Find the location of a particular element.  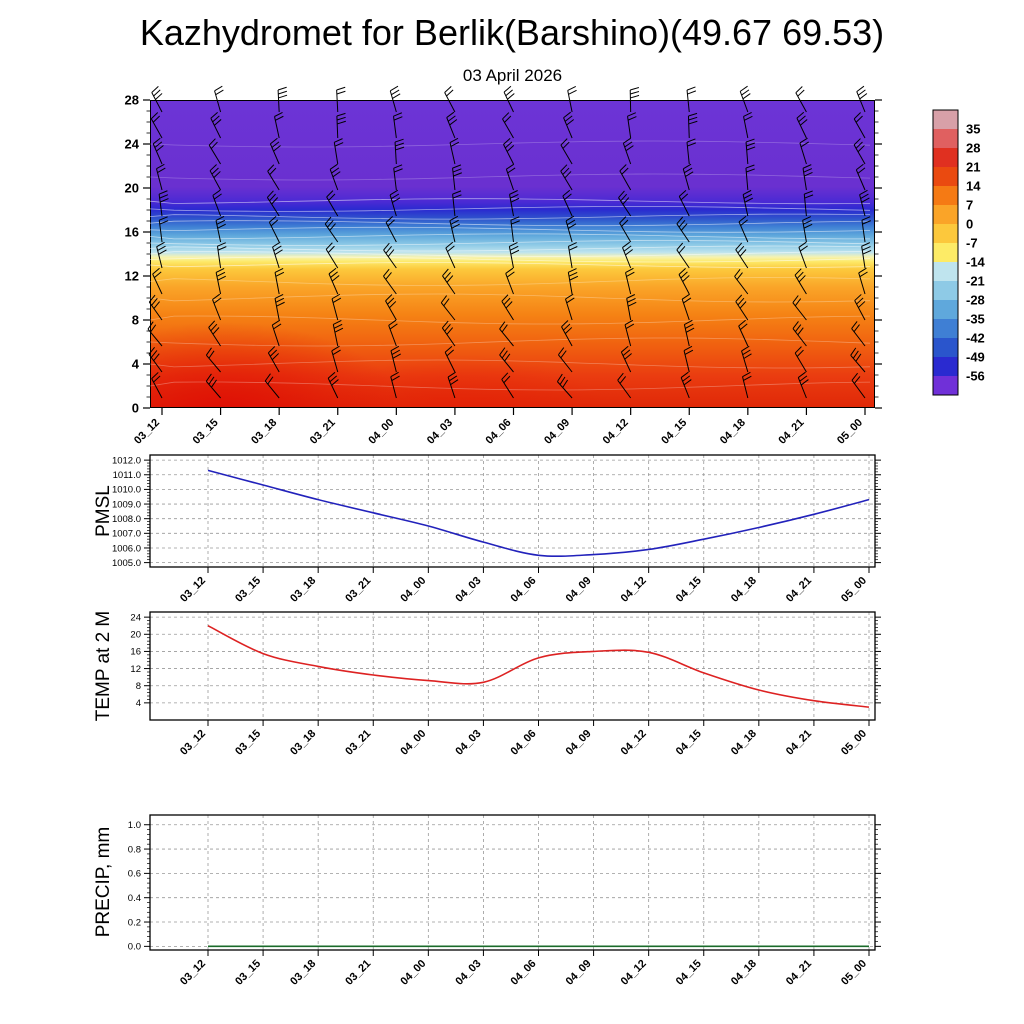

svg-text: 24 is located at coordinates (135, 617).